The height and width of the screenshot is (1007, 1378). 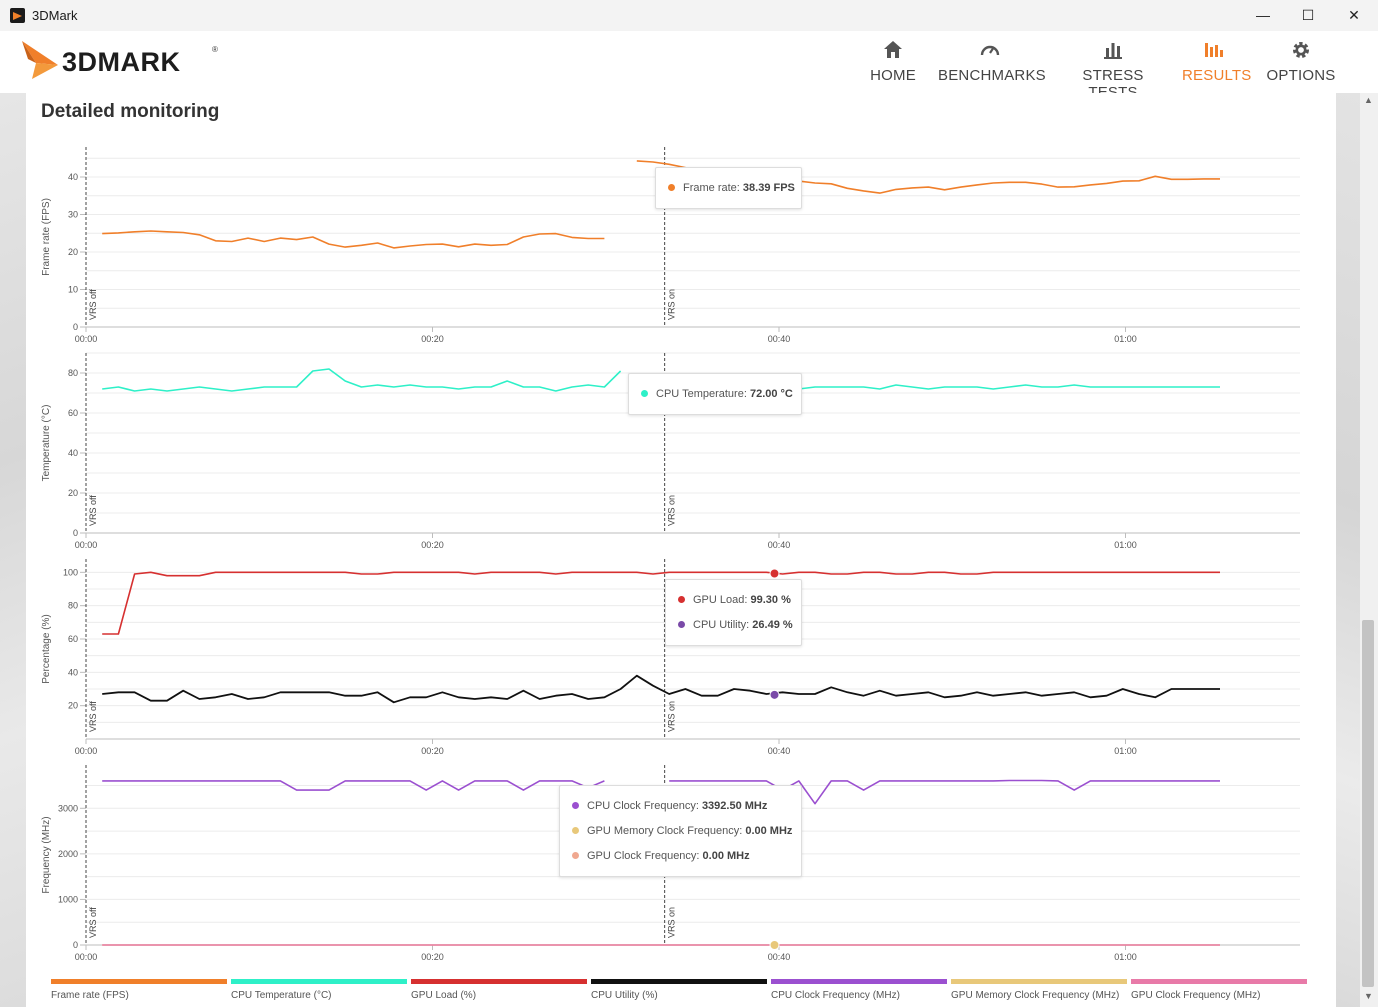 What do you see at coordinates (771, 394) in the screenshot?
I see `tooltip-value: 72.00 °C` at bounding box center [771, 394].